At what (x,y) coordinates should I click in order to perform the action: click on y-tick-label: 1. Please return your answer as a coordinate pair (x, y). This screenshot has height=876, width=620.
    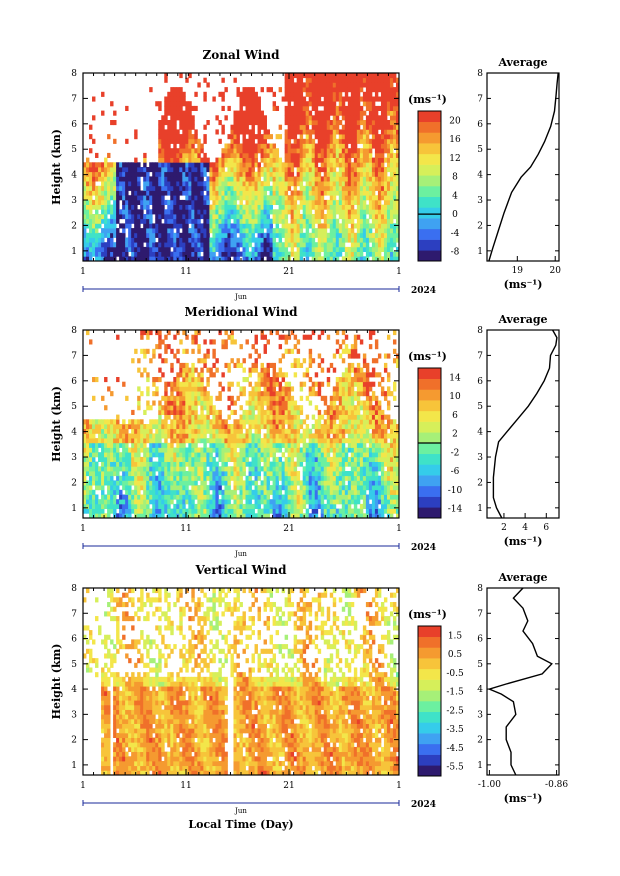
    Looking at the image, I should click on (74, 252).